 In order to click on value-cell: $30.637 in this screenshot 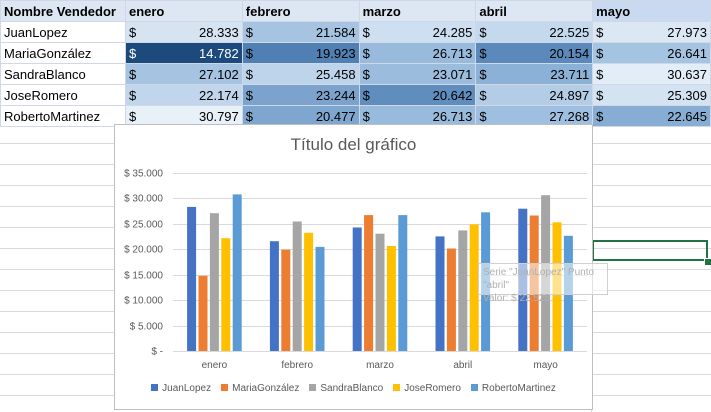, I will do `click(651, 74)`.